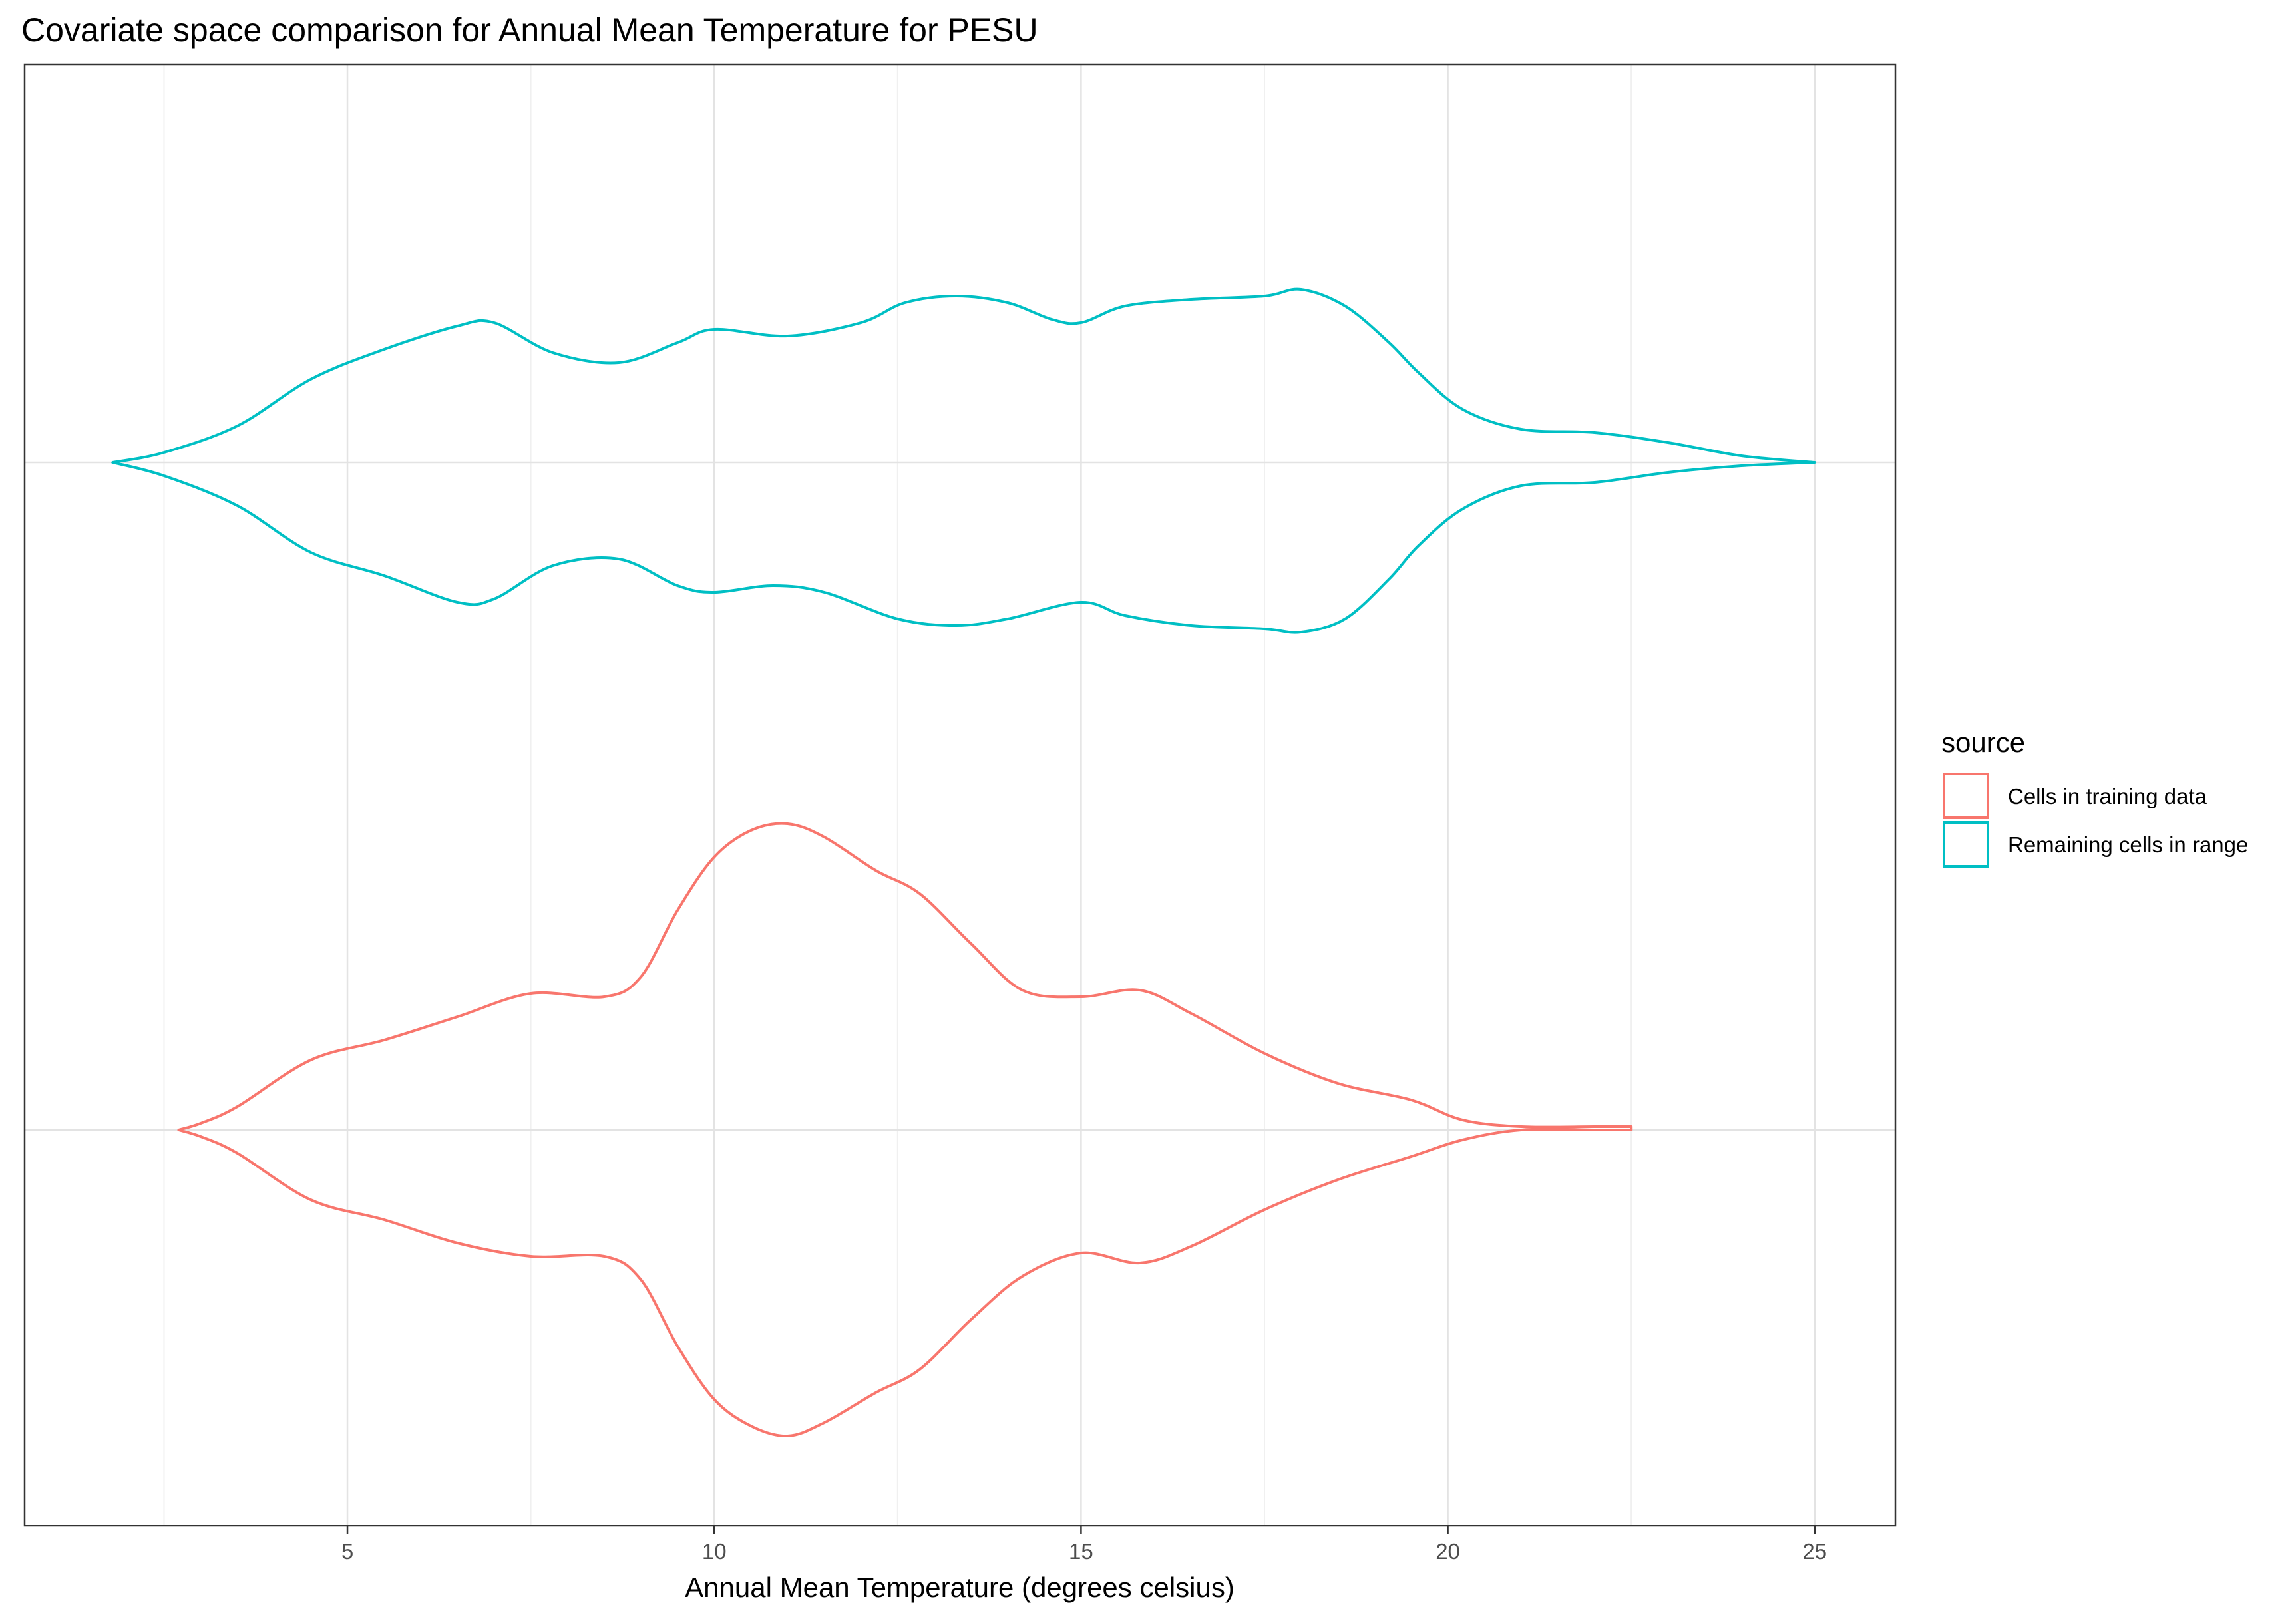  Describe the element at coordinates (2107, 796) in the screenshot. I see `legend-label: Cells in training data` at that location.